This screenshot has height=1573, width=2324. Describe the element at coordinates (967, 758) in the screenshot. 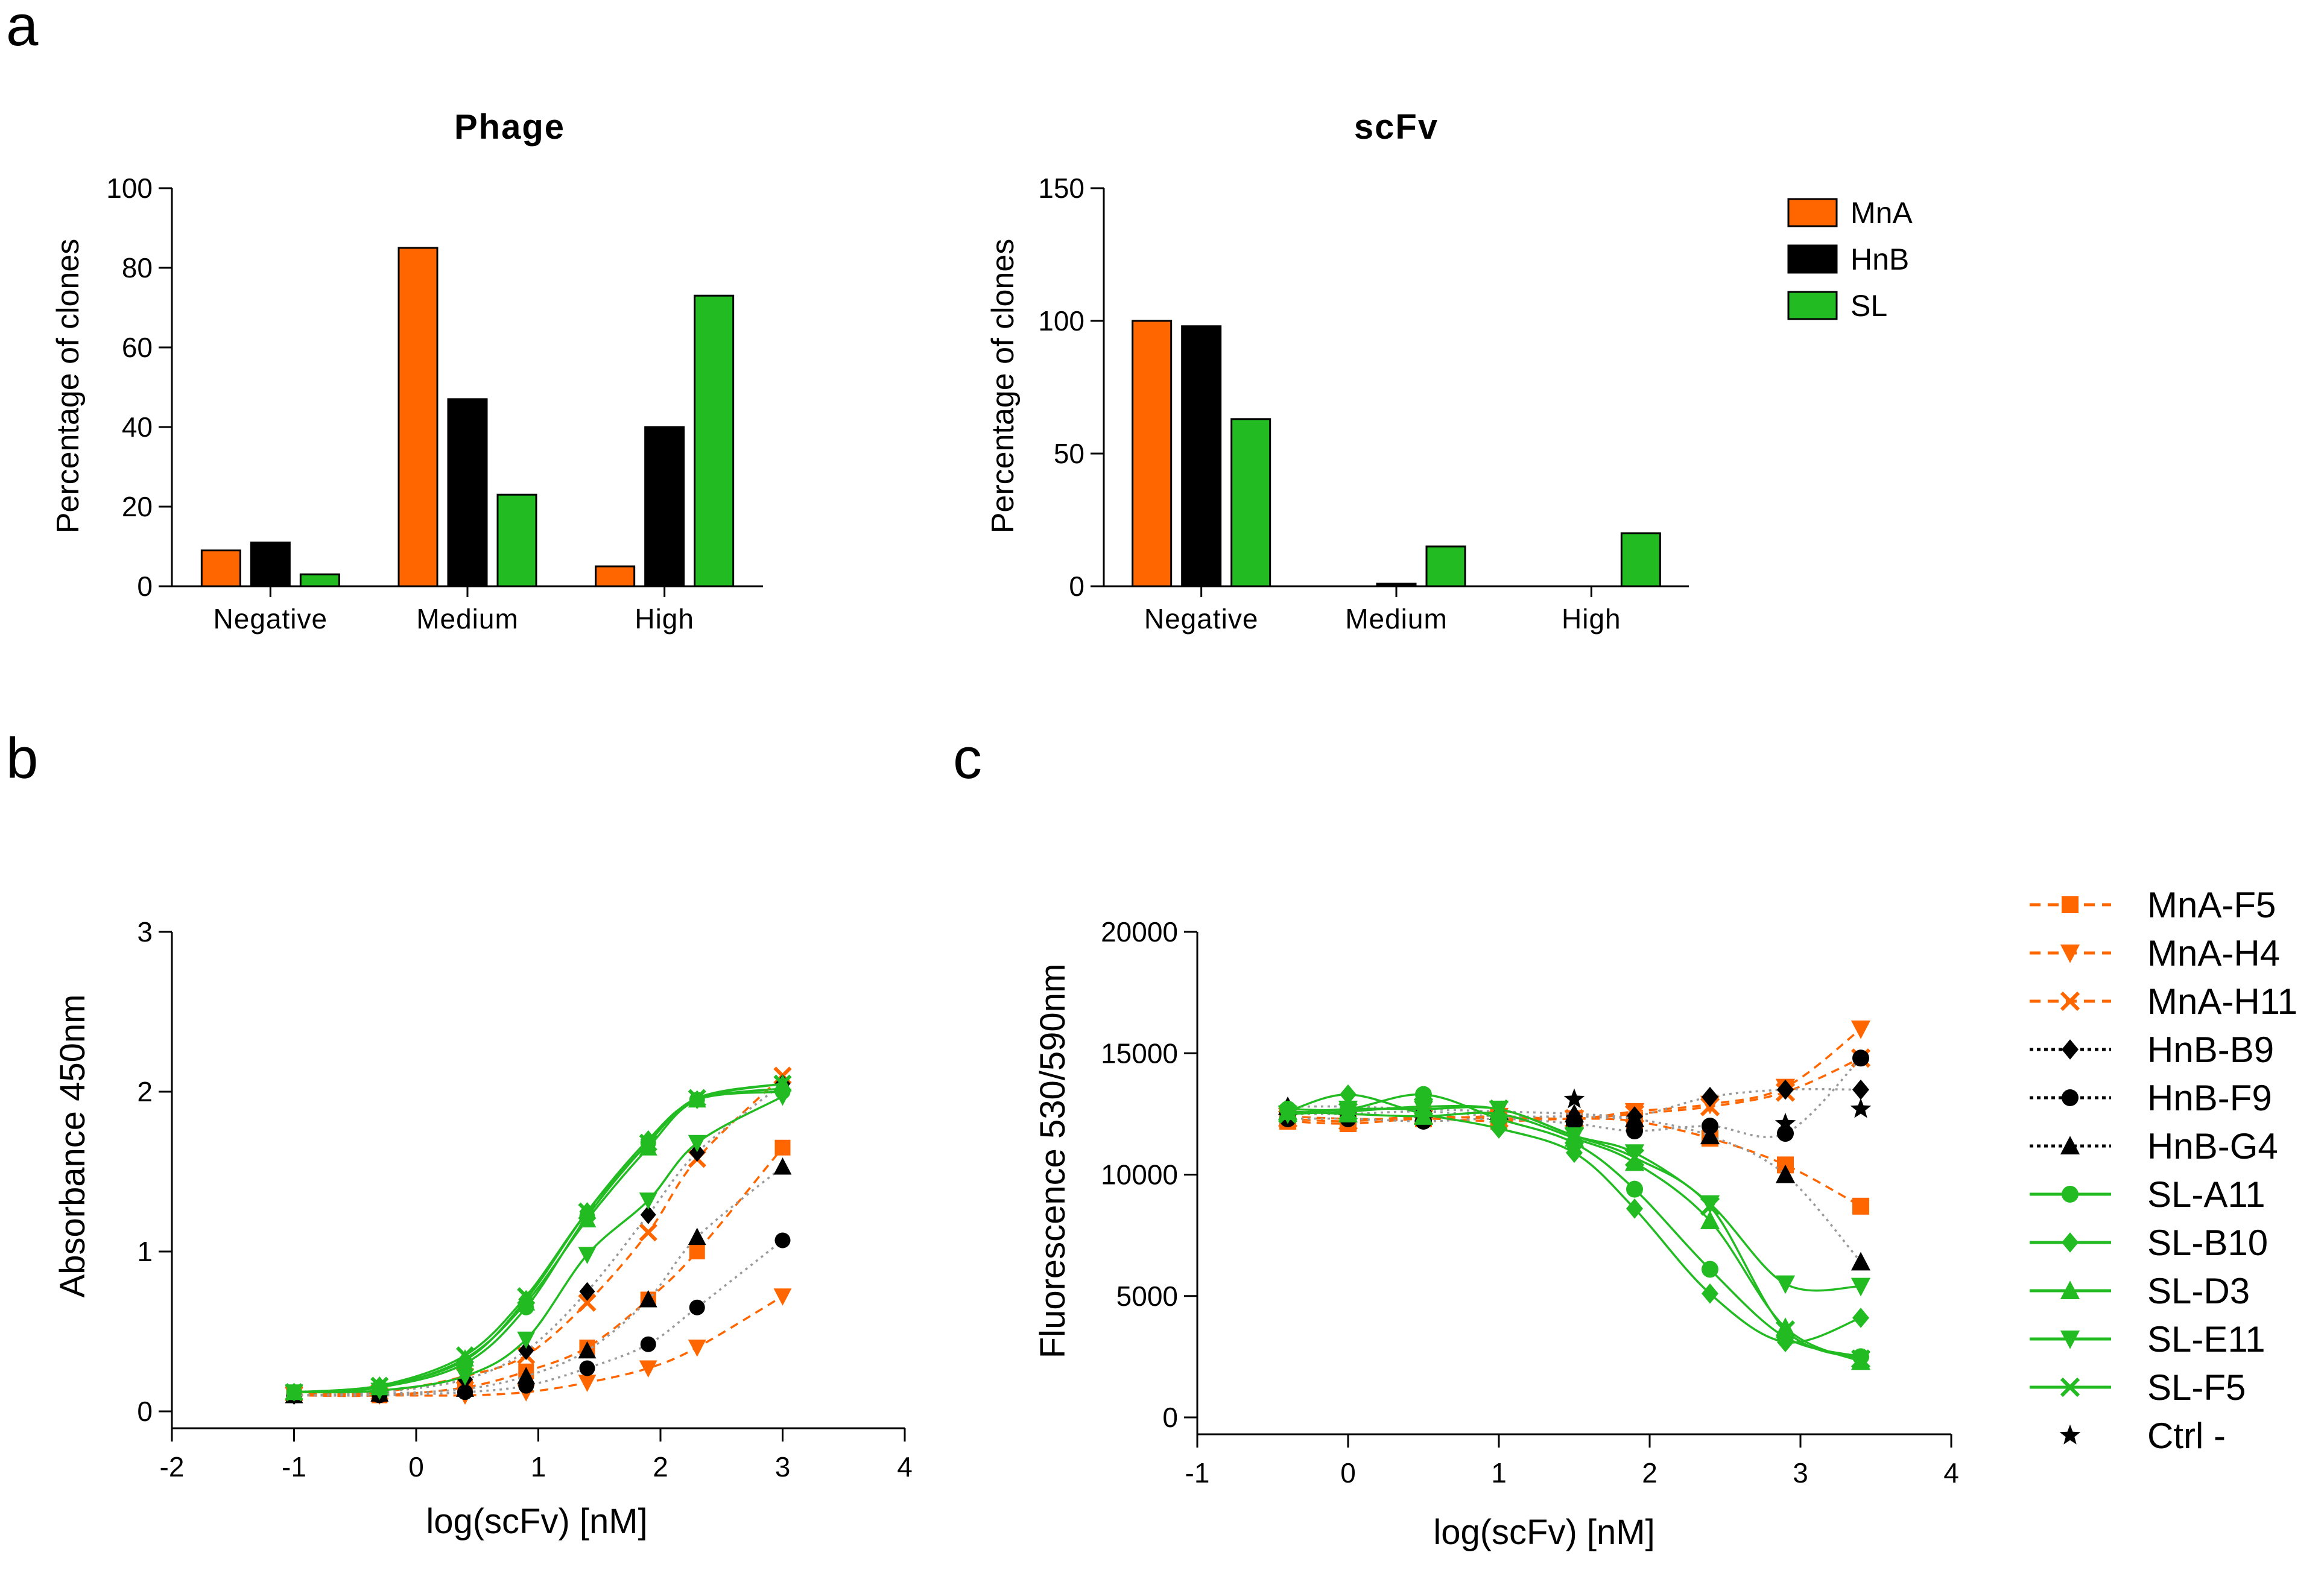

I see `panel-label-c: c` at that location.